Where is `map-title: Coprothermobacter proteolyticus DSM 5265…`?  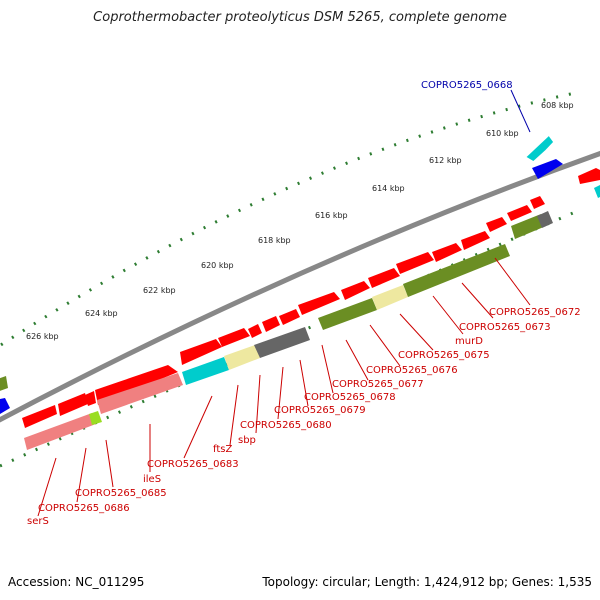
map-title: Coprothermobacter proteolyticus DSM 5265… is located at coordinates (300, 17).